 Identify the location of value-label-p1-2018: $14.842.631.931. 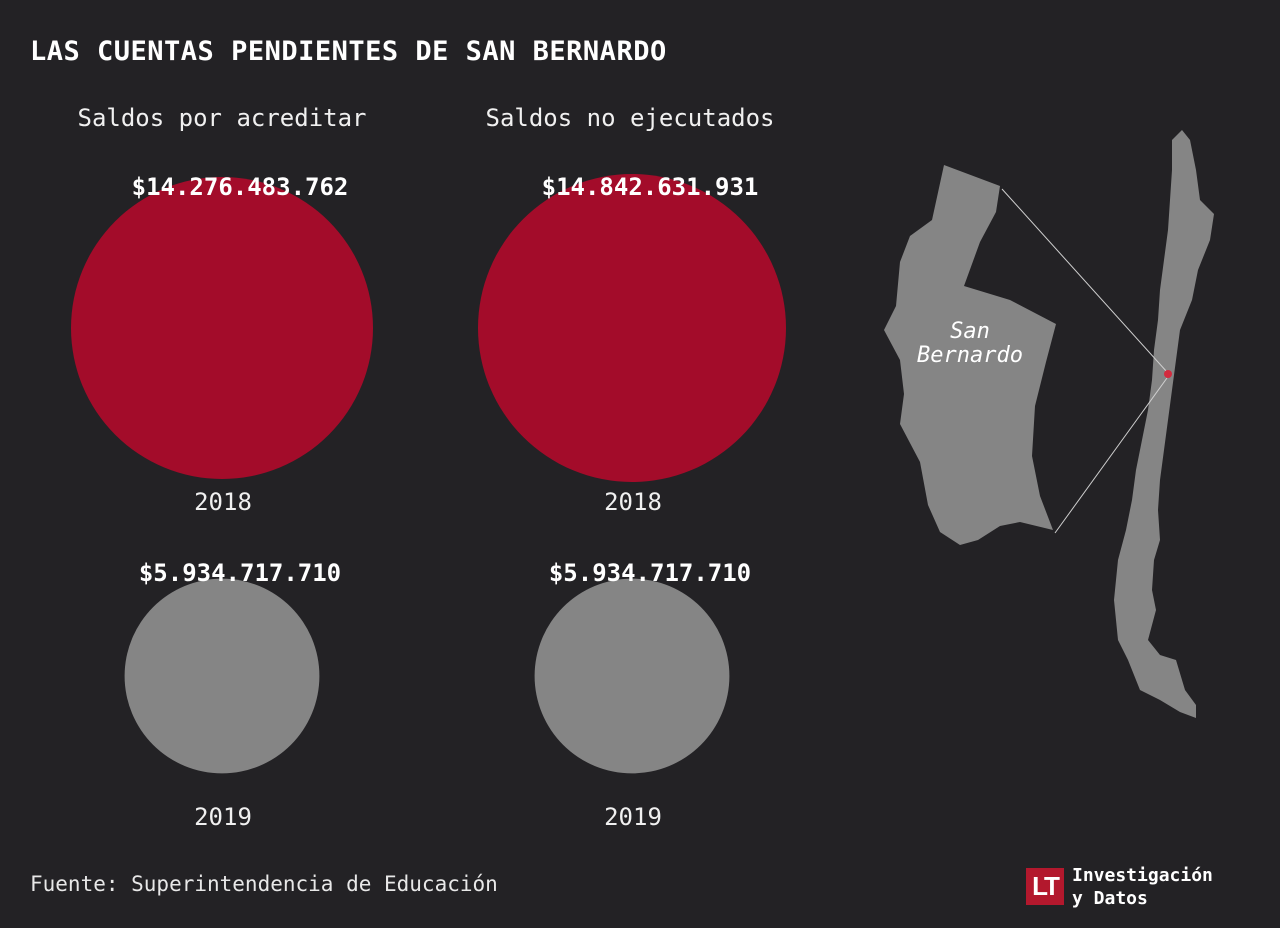
(650, 187).